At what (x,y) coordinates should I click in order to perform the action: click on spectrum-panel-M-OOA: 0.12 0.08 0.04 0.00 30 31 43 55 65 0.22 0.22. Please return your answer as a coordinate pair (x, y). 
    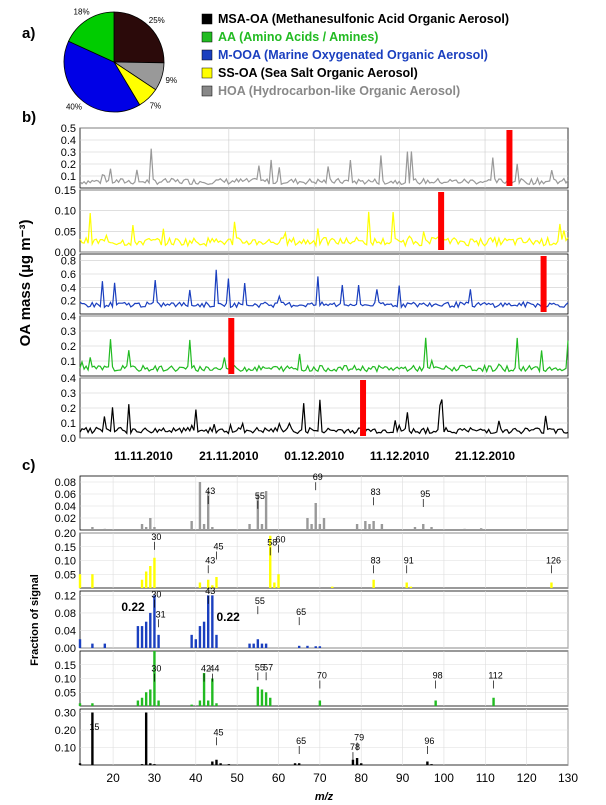
    Looking at the image, I should click on (312, 620).